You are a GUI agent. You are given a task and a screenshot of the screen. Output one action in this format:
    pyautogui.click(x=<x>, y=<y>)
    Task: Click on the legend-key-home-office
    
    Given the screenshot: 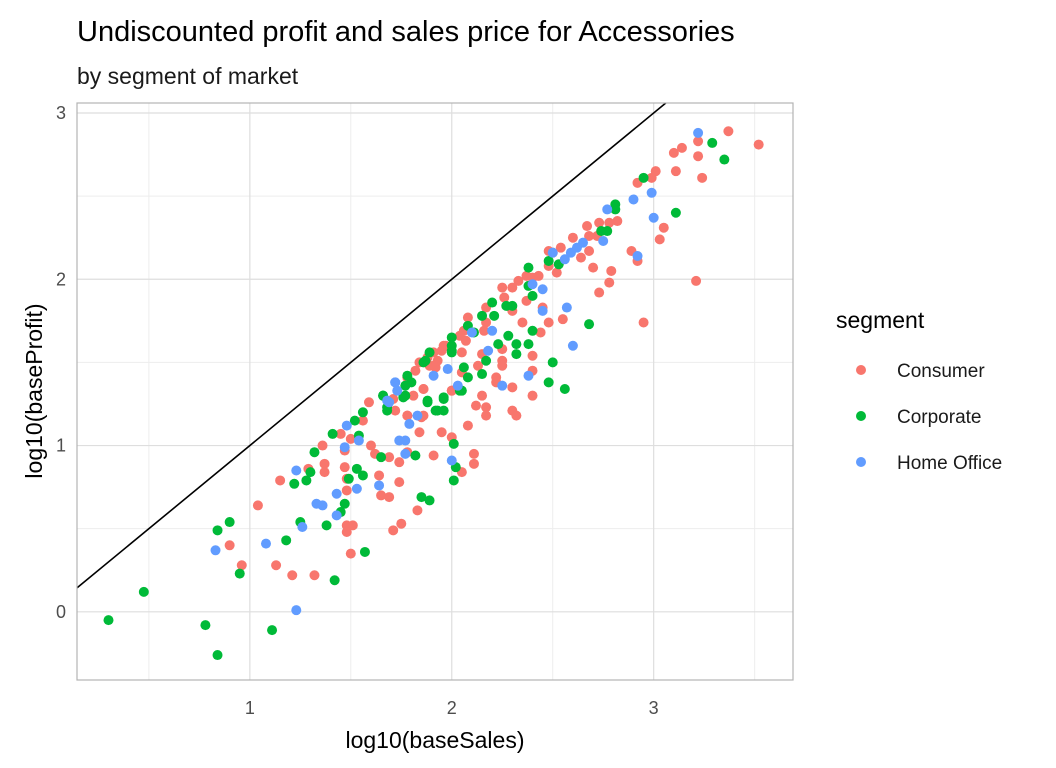 What is the action you would take?
    pyautogui.click(x=861, y=462)
    